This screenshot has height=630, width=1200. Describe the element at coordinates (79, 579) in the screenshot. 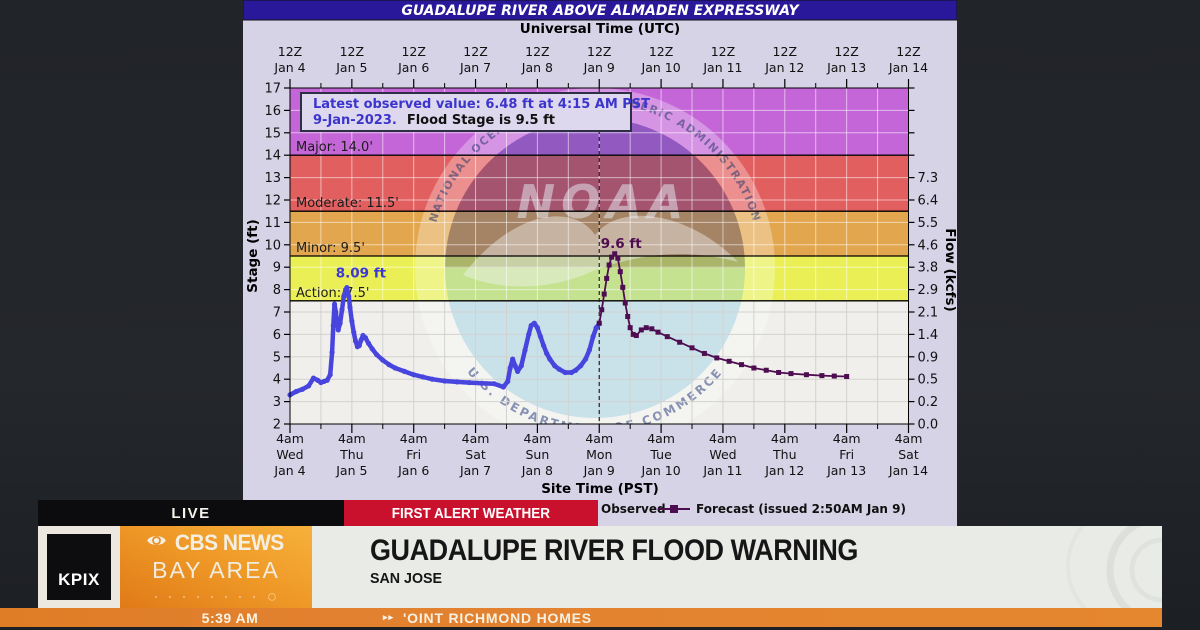

I see `kpix-label: KPIX` at that location.